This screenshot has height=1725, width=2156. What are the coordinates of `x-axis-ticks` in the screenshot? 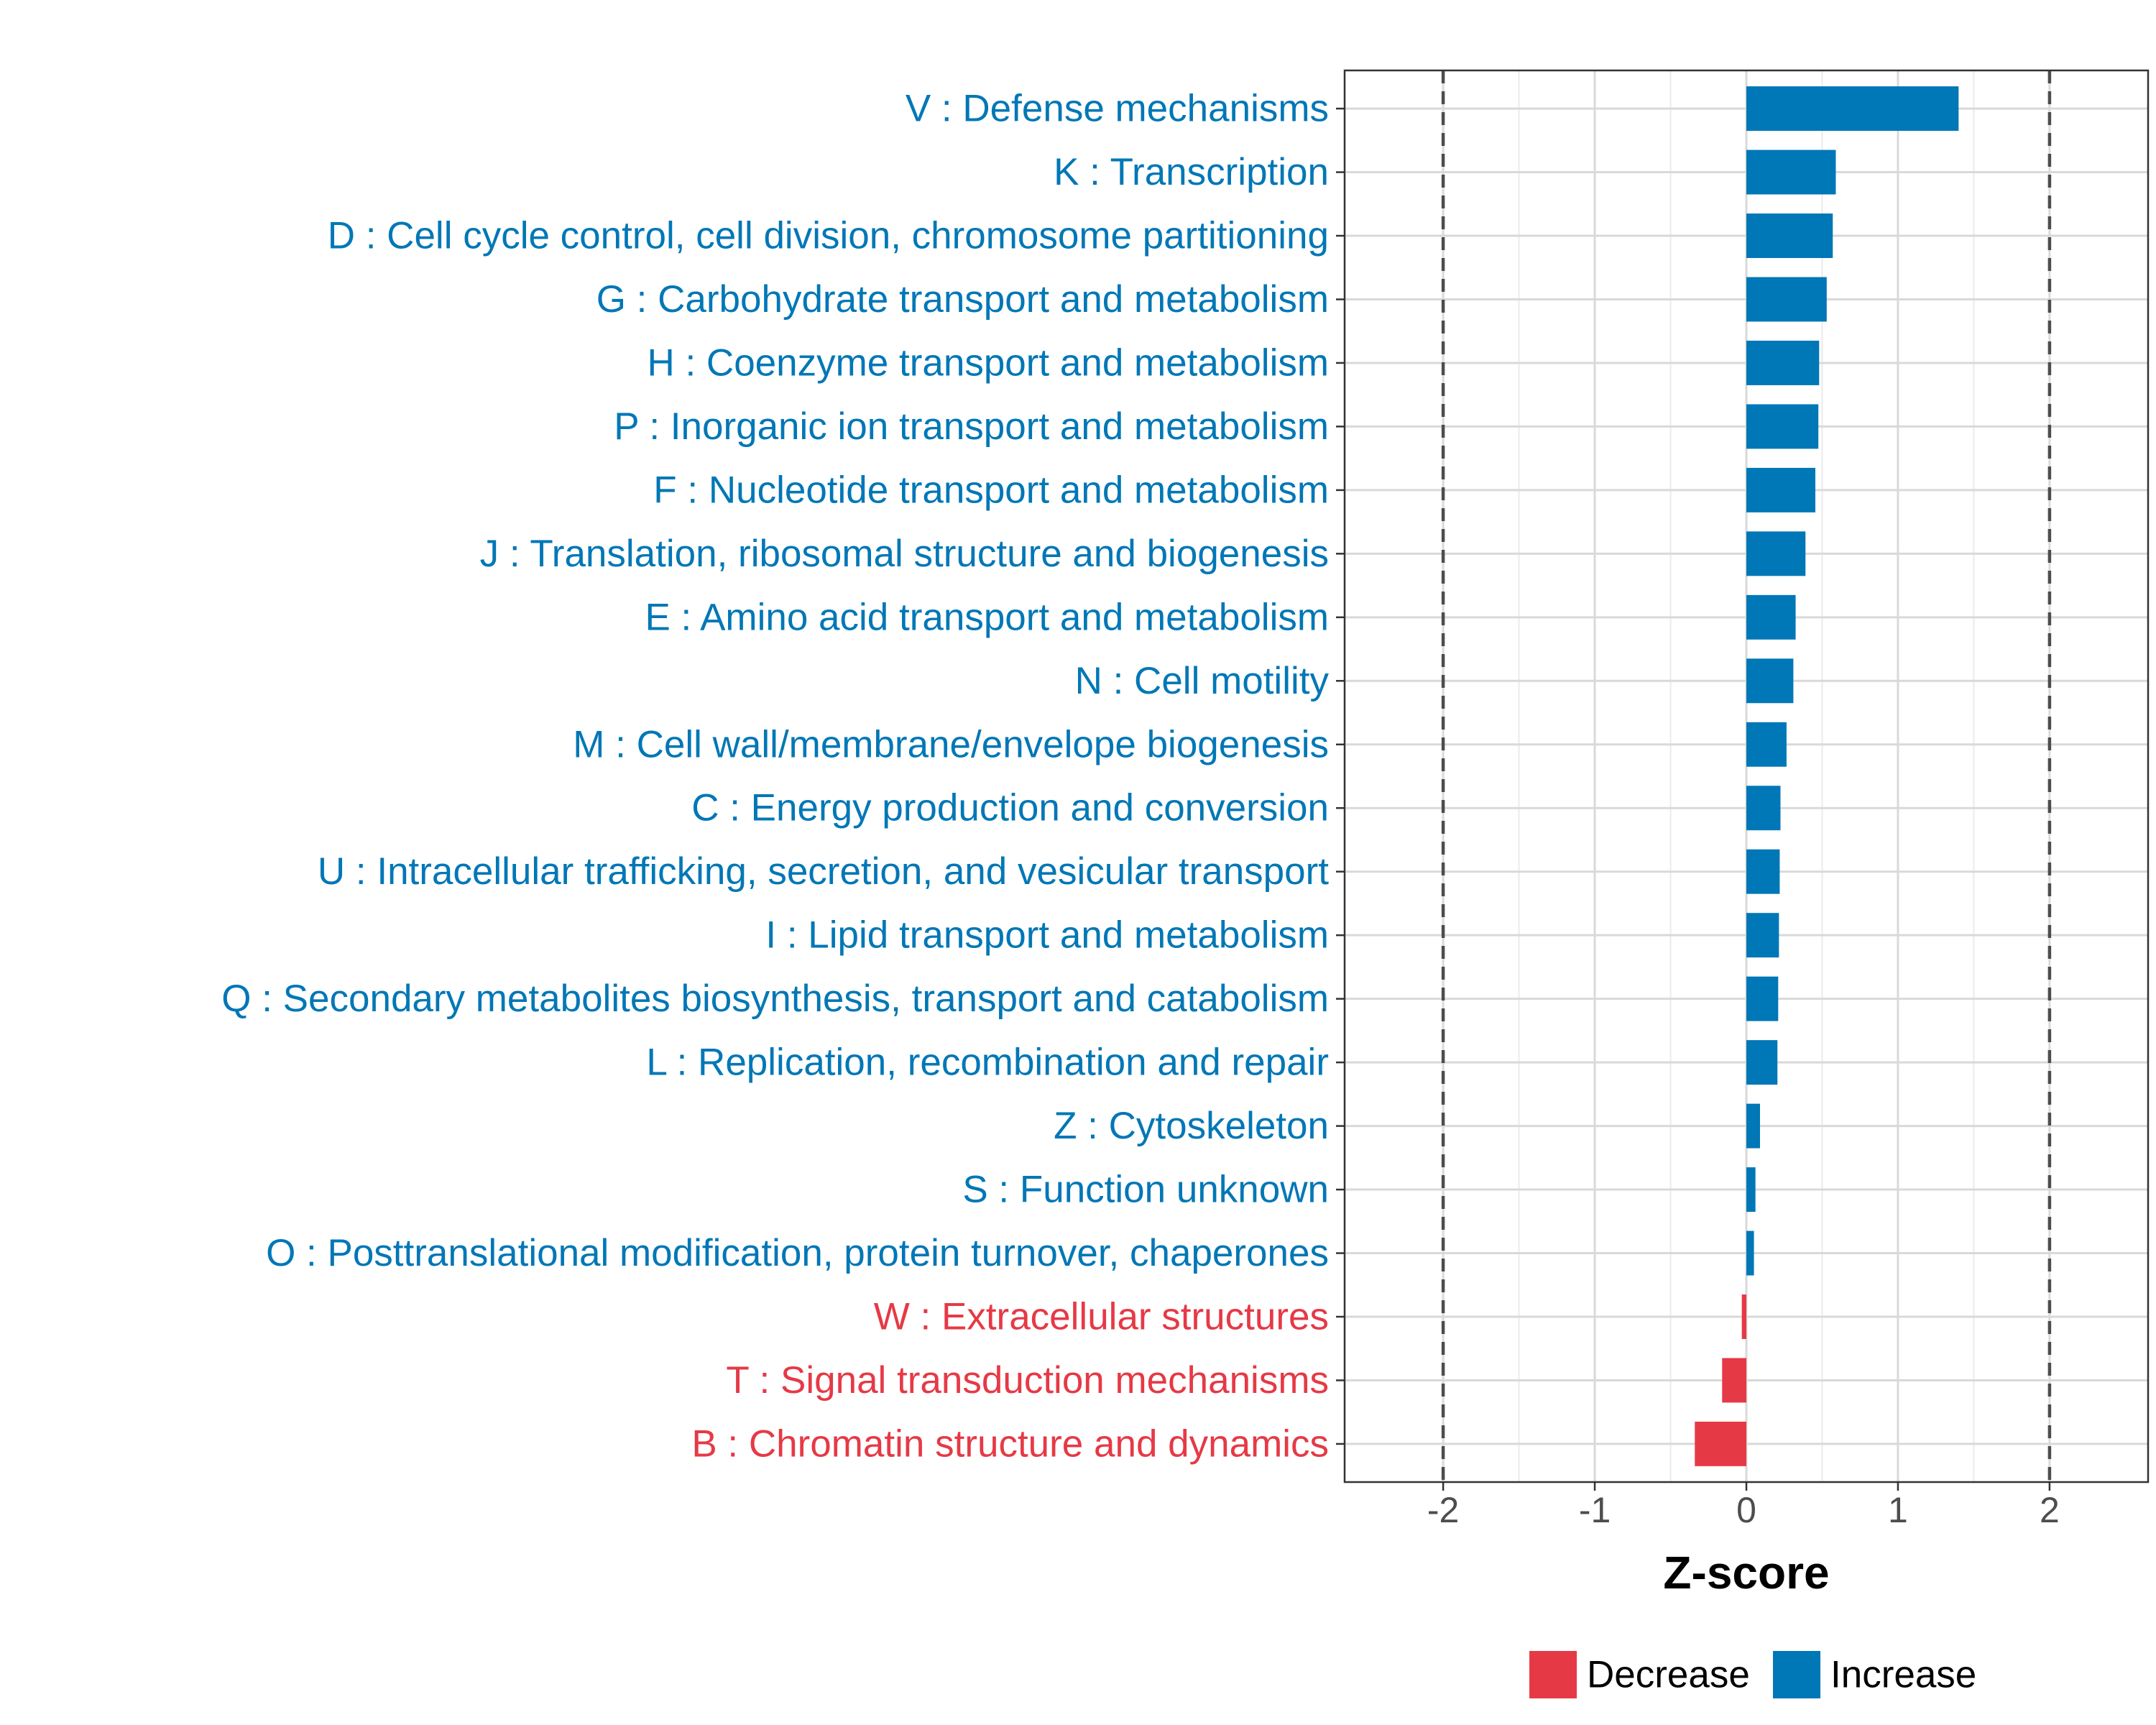 It's located at (1746, 1486).